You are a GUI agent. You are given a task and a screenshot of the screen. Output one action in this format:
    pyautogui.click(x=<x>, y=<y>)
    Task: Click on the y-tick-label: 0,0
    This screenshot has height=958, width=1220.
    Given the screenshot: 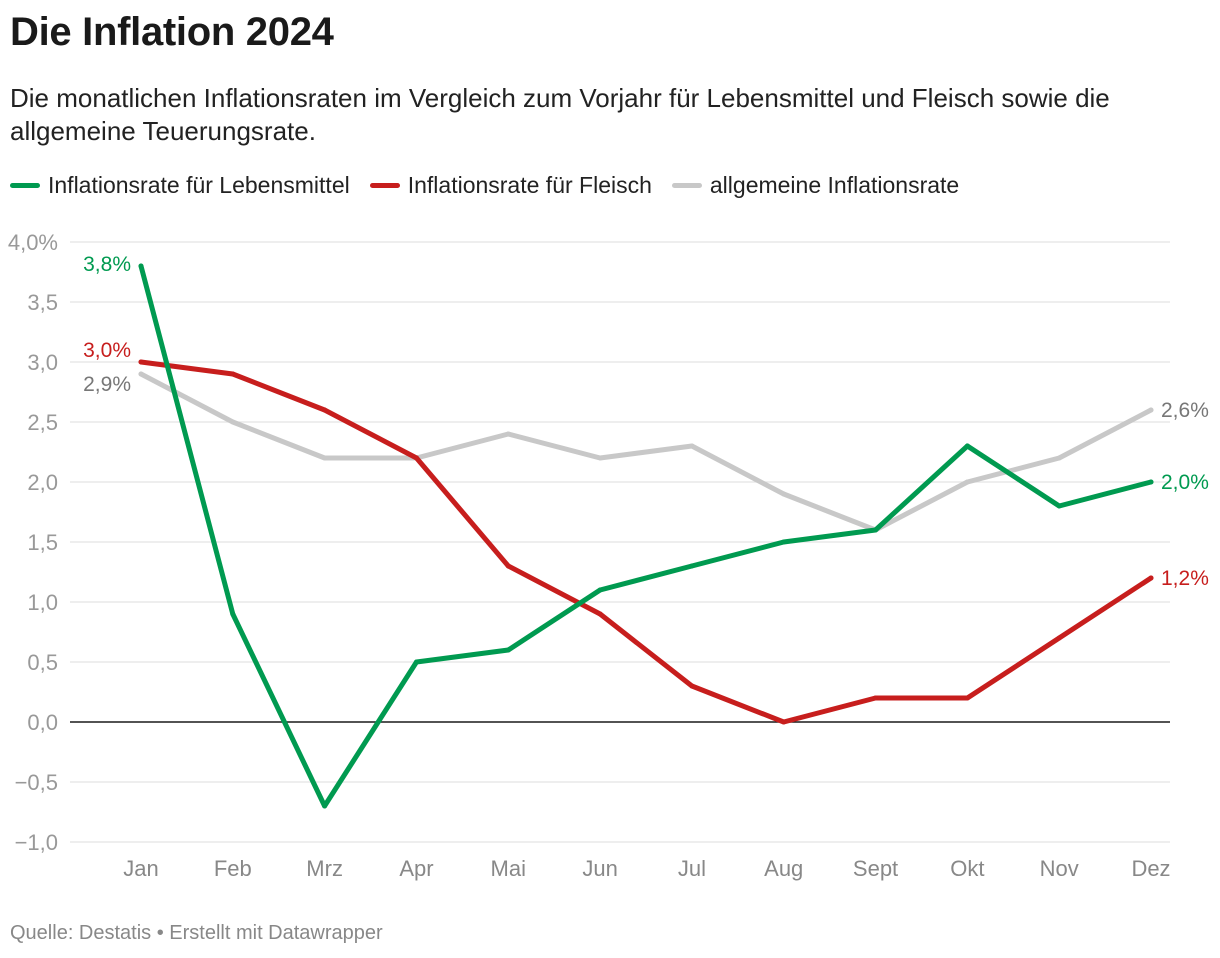 What is the action you would take?
    pyautogui.click(x=42, y=722)
    